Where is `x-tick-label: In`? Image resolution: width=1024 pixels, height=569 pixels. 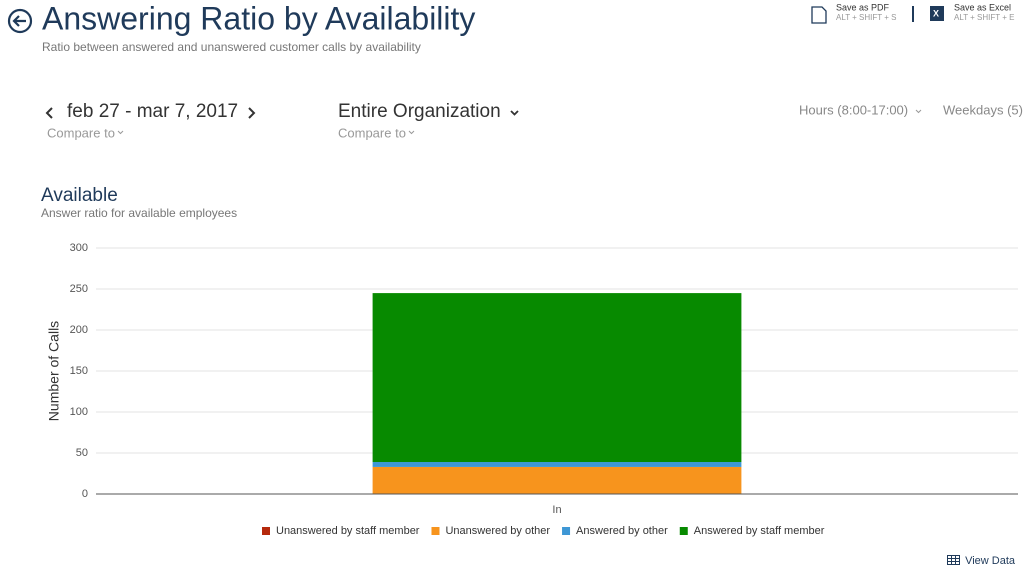 x-tick-label: In is located at coordinates (556, 510).